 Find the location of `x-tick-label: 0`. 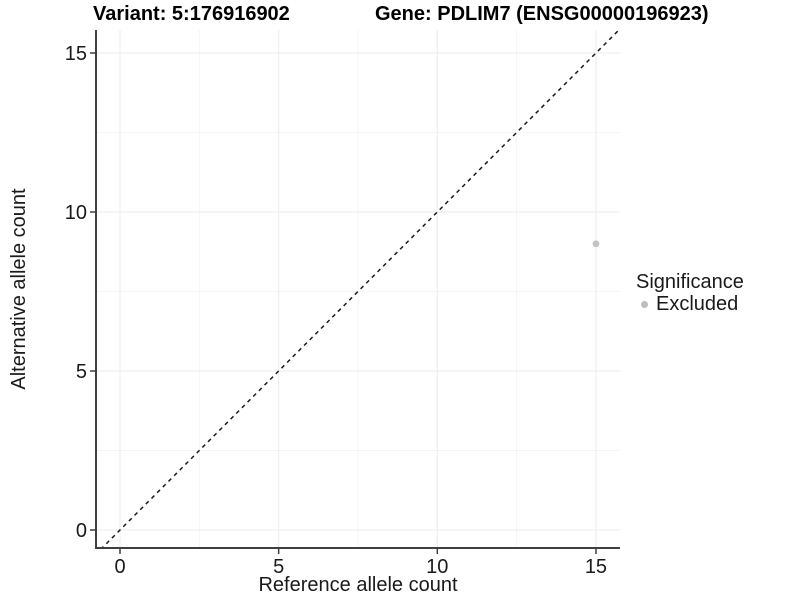

x-tick-label: 0 is located at coordinates (119, 567).